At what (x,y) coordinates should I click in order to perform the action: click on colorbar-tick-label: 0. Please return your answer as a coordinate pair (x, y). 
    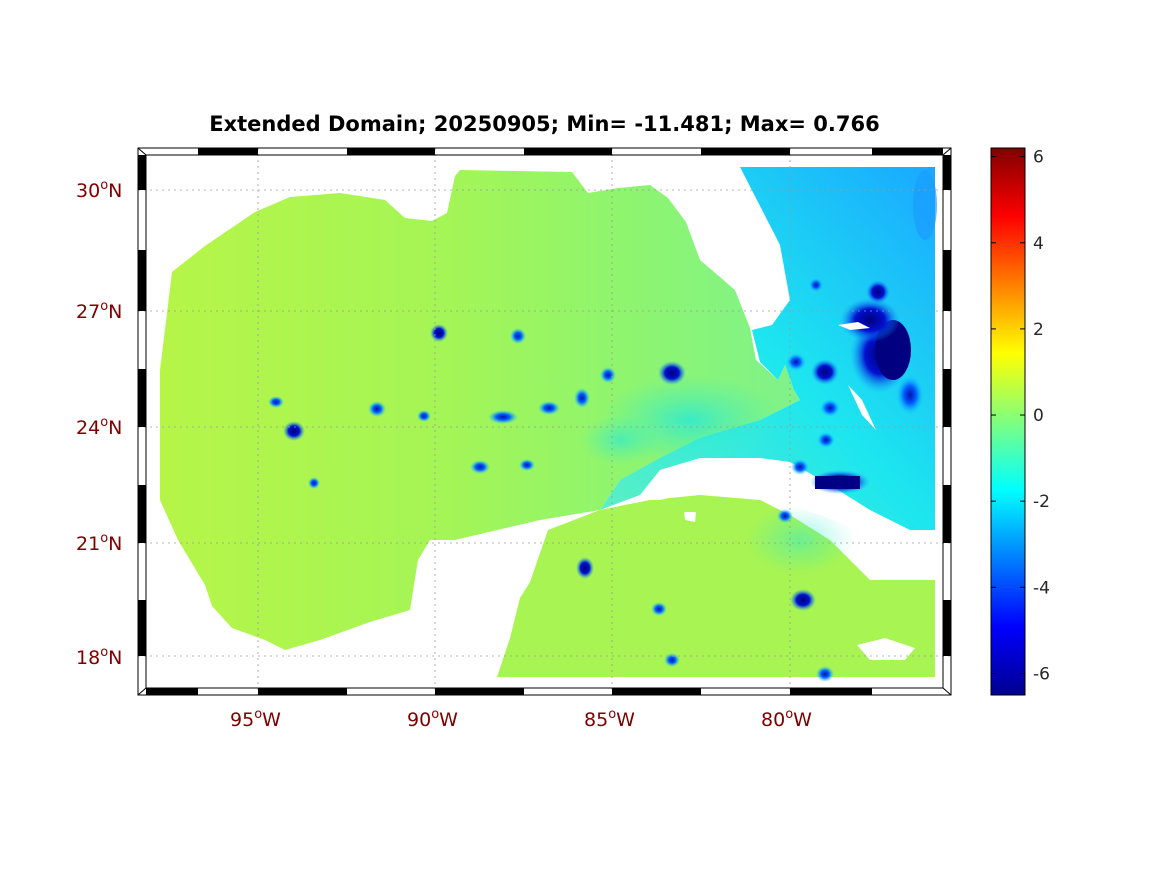
    Looking at the image, I should click on (1038, 416).